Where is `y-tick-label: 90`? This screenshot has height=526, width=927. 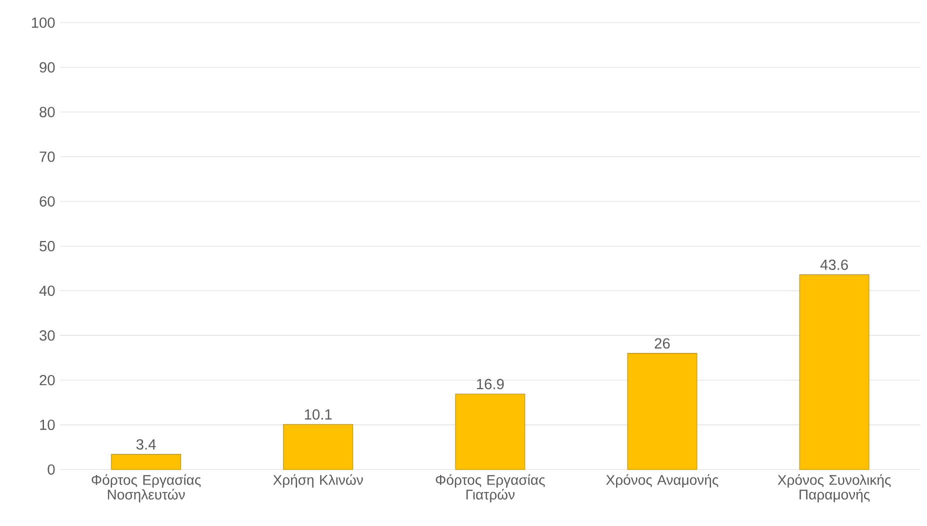 y-tick-label: 90 is located at coordinates (47, 67).